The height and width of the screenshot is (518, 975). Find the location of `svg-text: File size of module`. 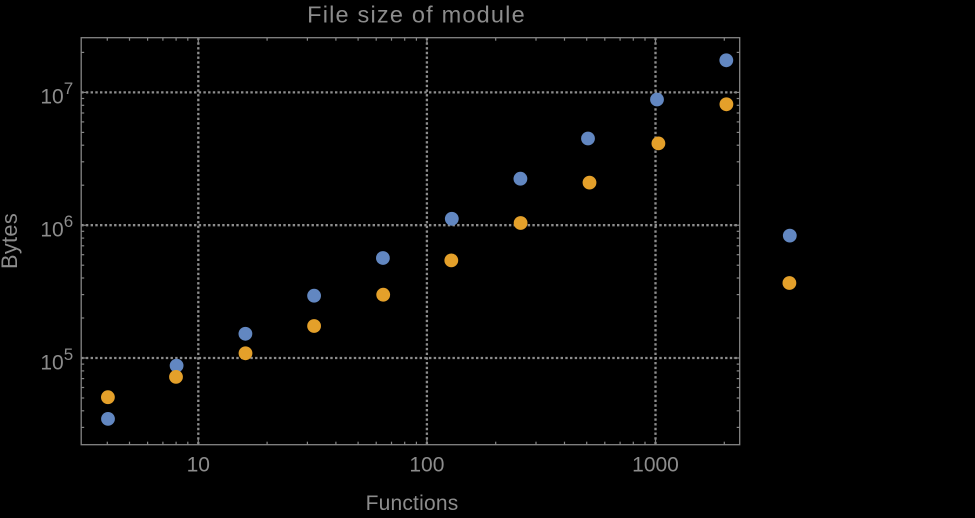

svg-text: File size of module is located at coordinates (416, 14).